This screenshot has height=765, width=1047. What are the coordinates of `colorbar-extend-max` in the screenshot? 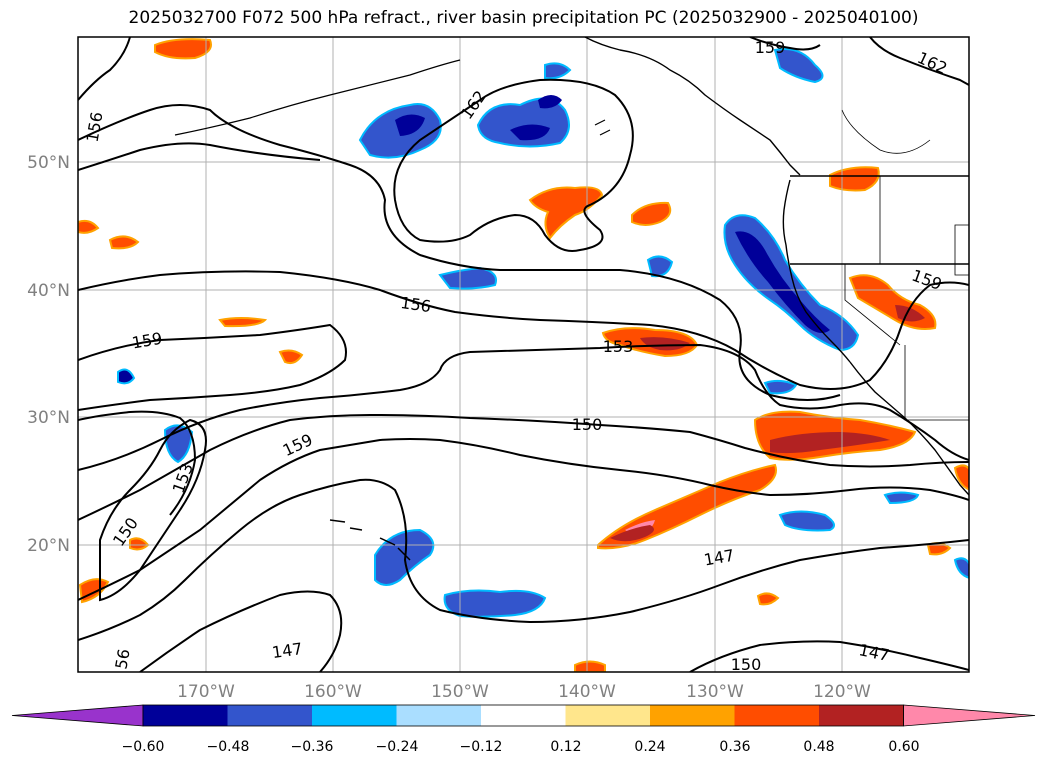 It's located at (969, 715).